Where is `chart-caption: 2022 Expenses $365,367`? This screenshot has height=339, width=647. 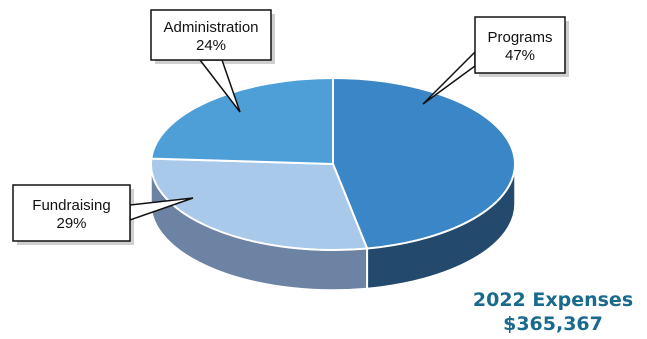 chart-caption: 2022 Expenses $365,367 is located at coordinates (551, 312).